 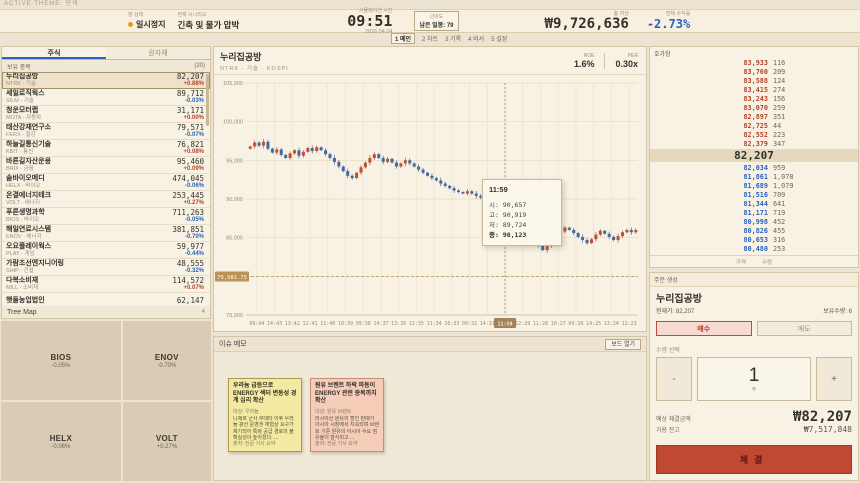 What do you see at coordinates (623, 344) in the screenshot?
I see `open-board-button: 보드 열기` at bounding box center [623, 344].